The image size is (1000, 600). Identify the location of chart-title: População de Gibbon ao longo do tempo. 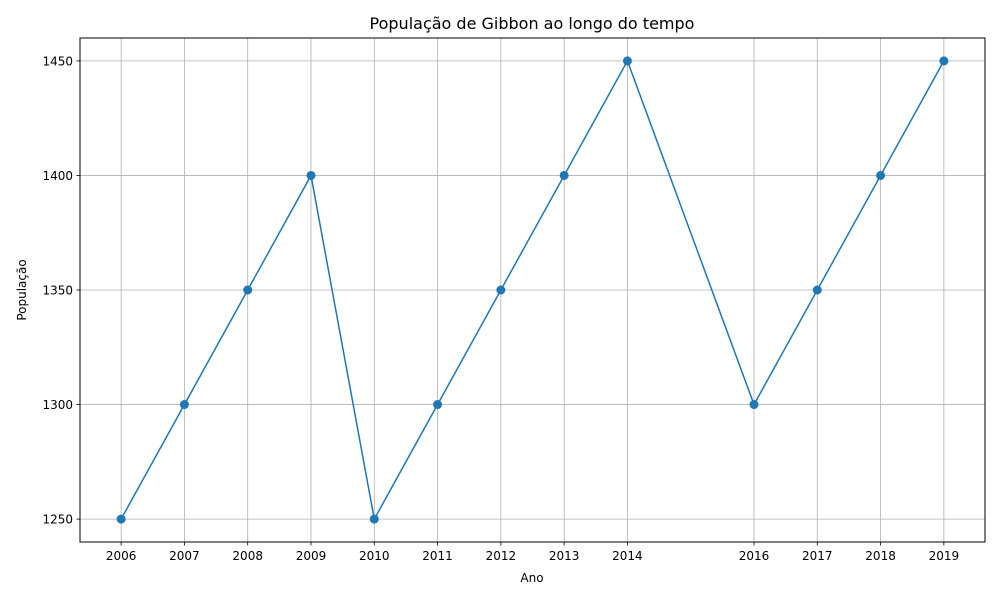
(532, 23).